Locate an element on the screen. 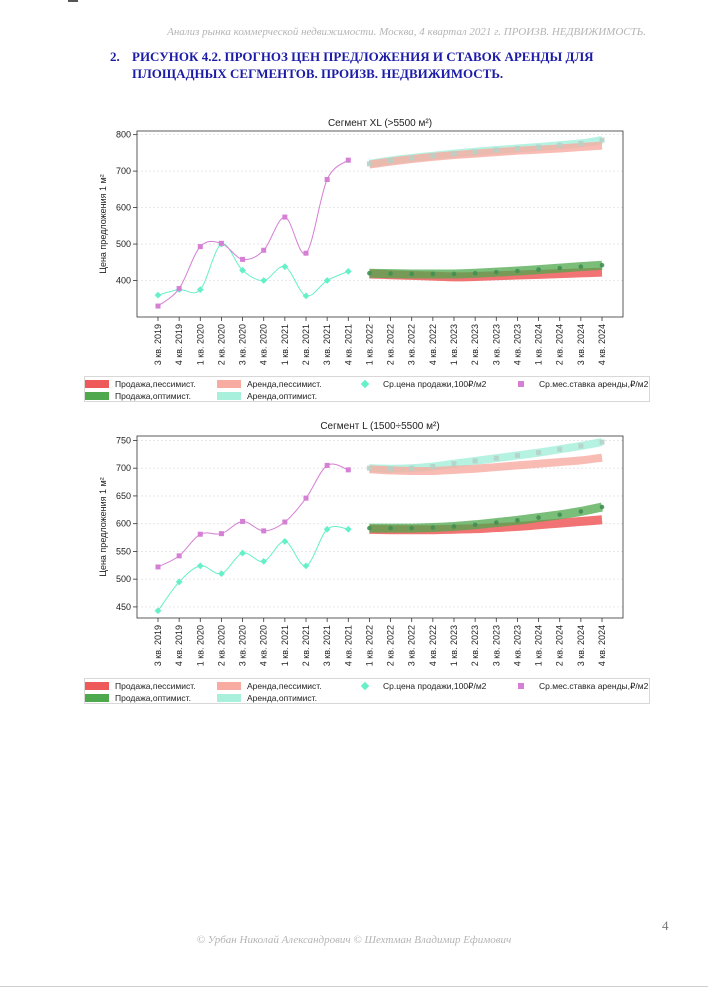 This screenshot has height=990, width=708. legend-label: Аренда,оптимист. is located at coordinates (282, 396).